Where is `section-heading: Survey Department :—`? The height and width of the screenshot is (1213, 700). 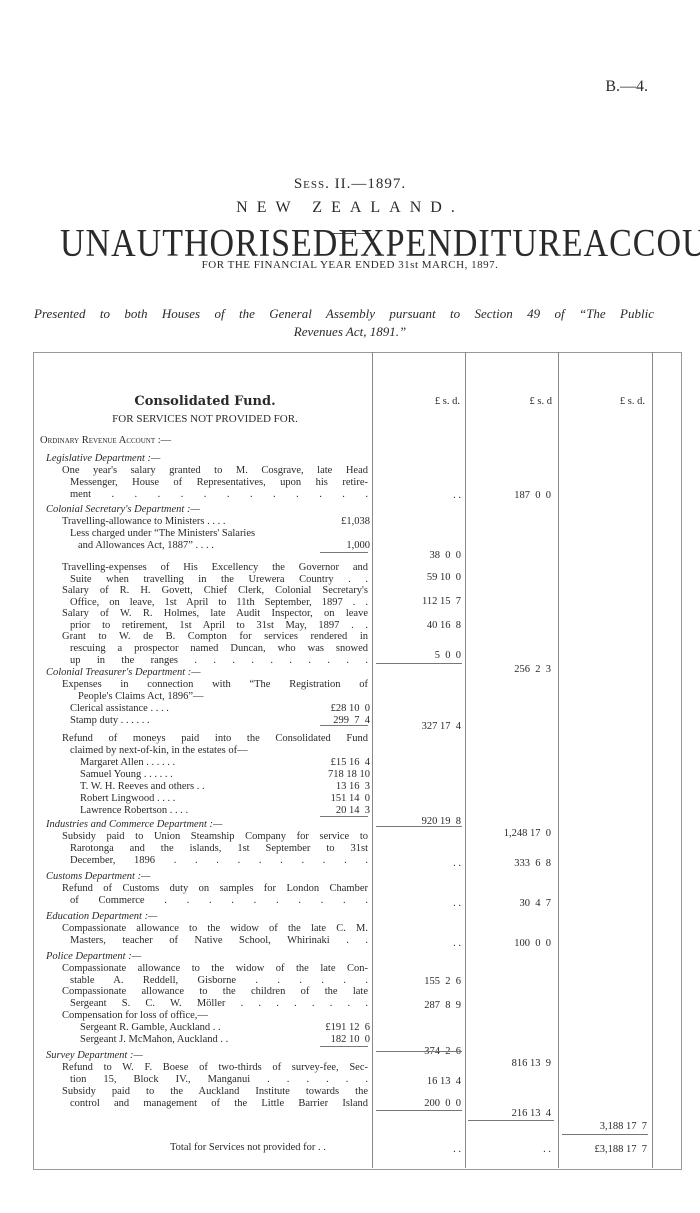 section-heading: Survey Department :— is located at coordinates (94, 1055).